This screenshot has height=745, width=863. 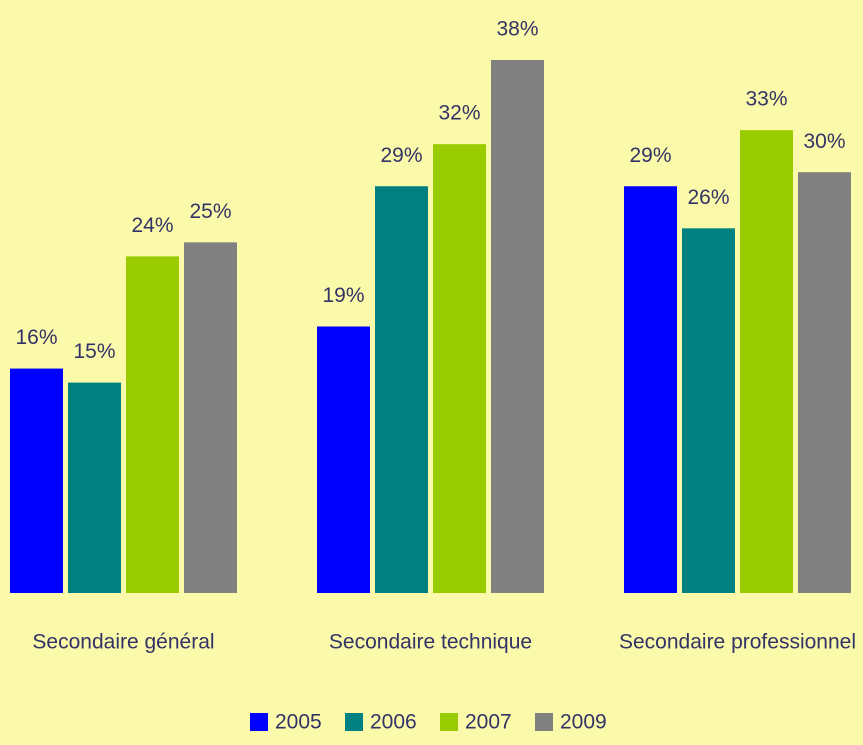 I want to click on legend-label: 2006, so click(x=393, y=722).